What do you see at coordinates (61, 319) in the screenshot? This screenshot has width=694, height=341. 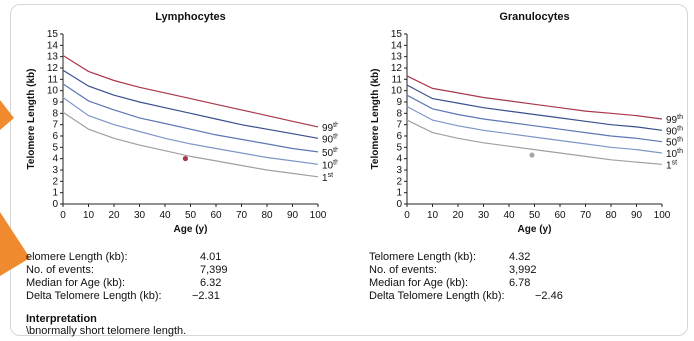 I see `interpretation-heading: Interpretation` at bounding box center [61, 319].